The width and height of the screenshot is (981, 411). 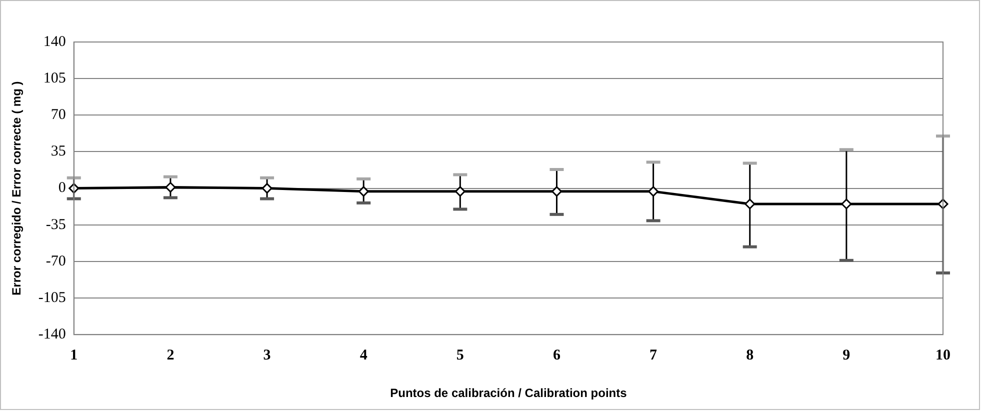 What do you see at coordinates (58, 152) in the screenshot?
I see `y-tick-label: 35` at bounding box center [58, 152].